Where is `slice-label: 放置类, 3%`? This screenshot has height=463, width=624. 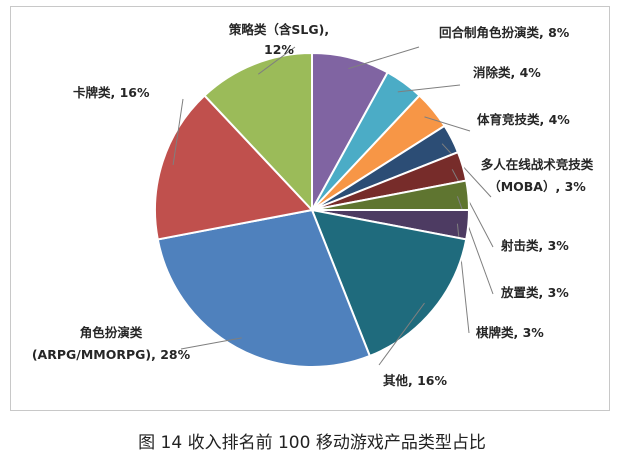
slice-label: 放置类, 3% is located at coordinates (534, 292).